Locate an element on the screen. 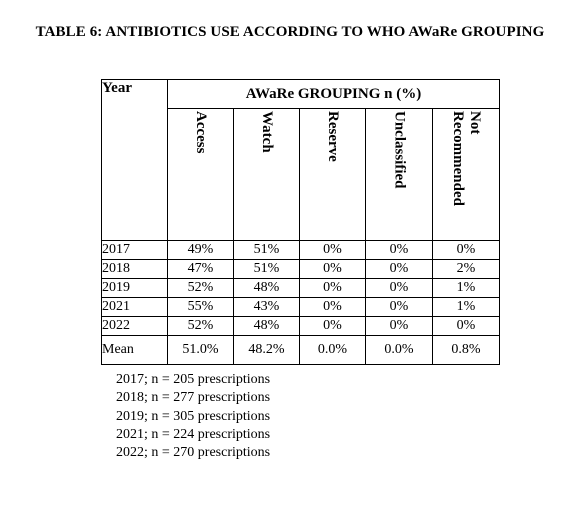 The width and height of the screenshot is (580, 523). not-recommended-line-2: Recommended is located at coordinates (458, 158).